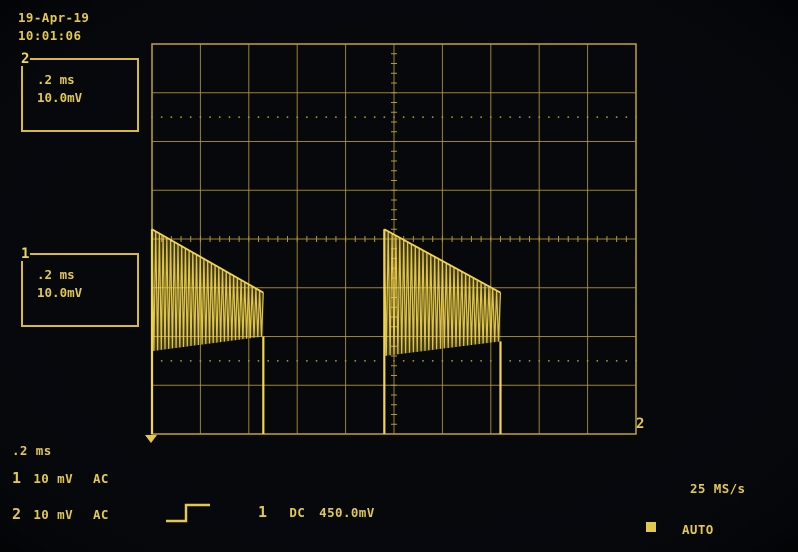  Describe the element at coordinates (698, 529) in the screenshot. I see `trigger-mode-readout: AUTO` at that location.